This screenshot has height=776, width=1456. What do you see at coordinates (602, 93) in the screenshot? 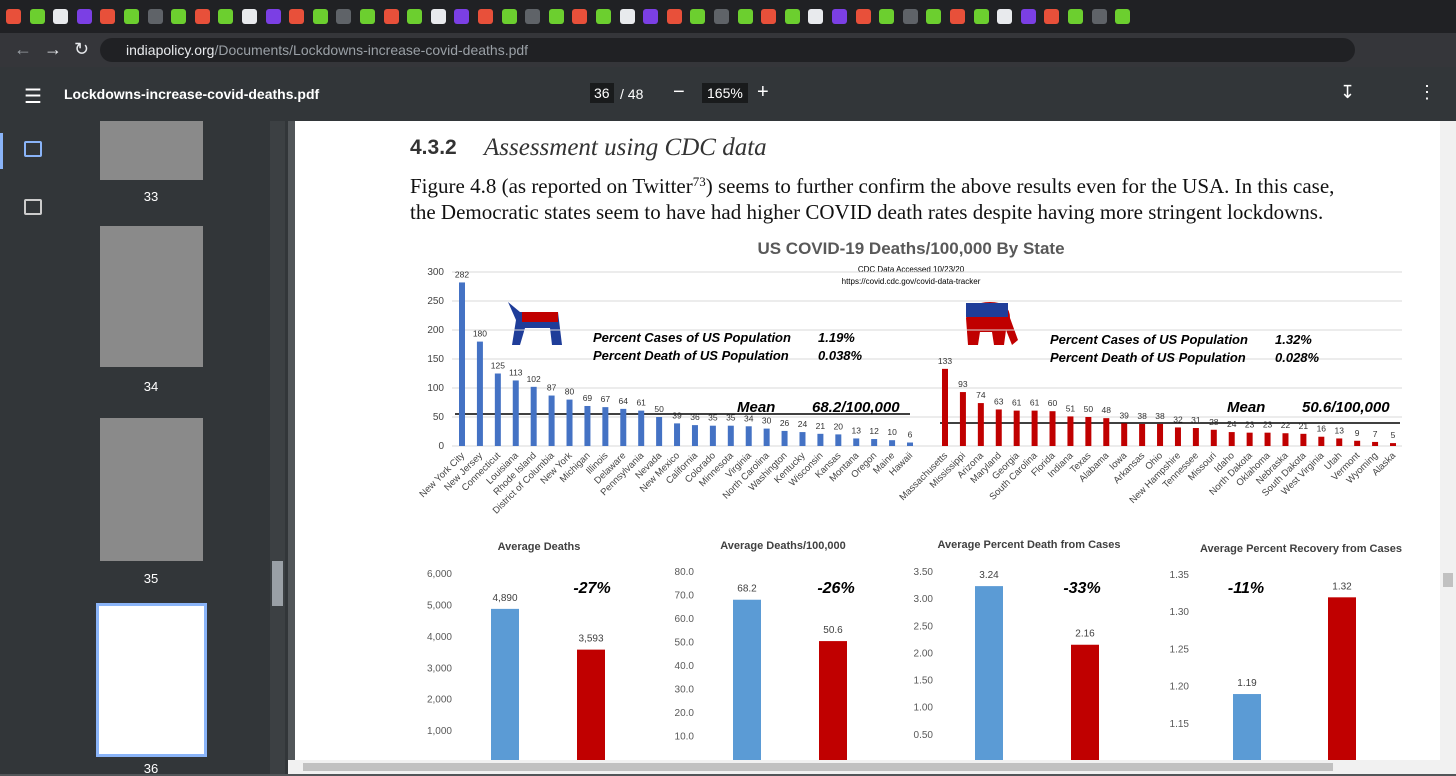
I see `page-input: 36` at bounding box center [602, 93].